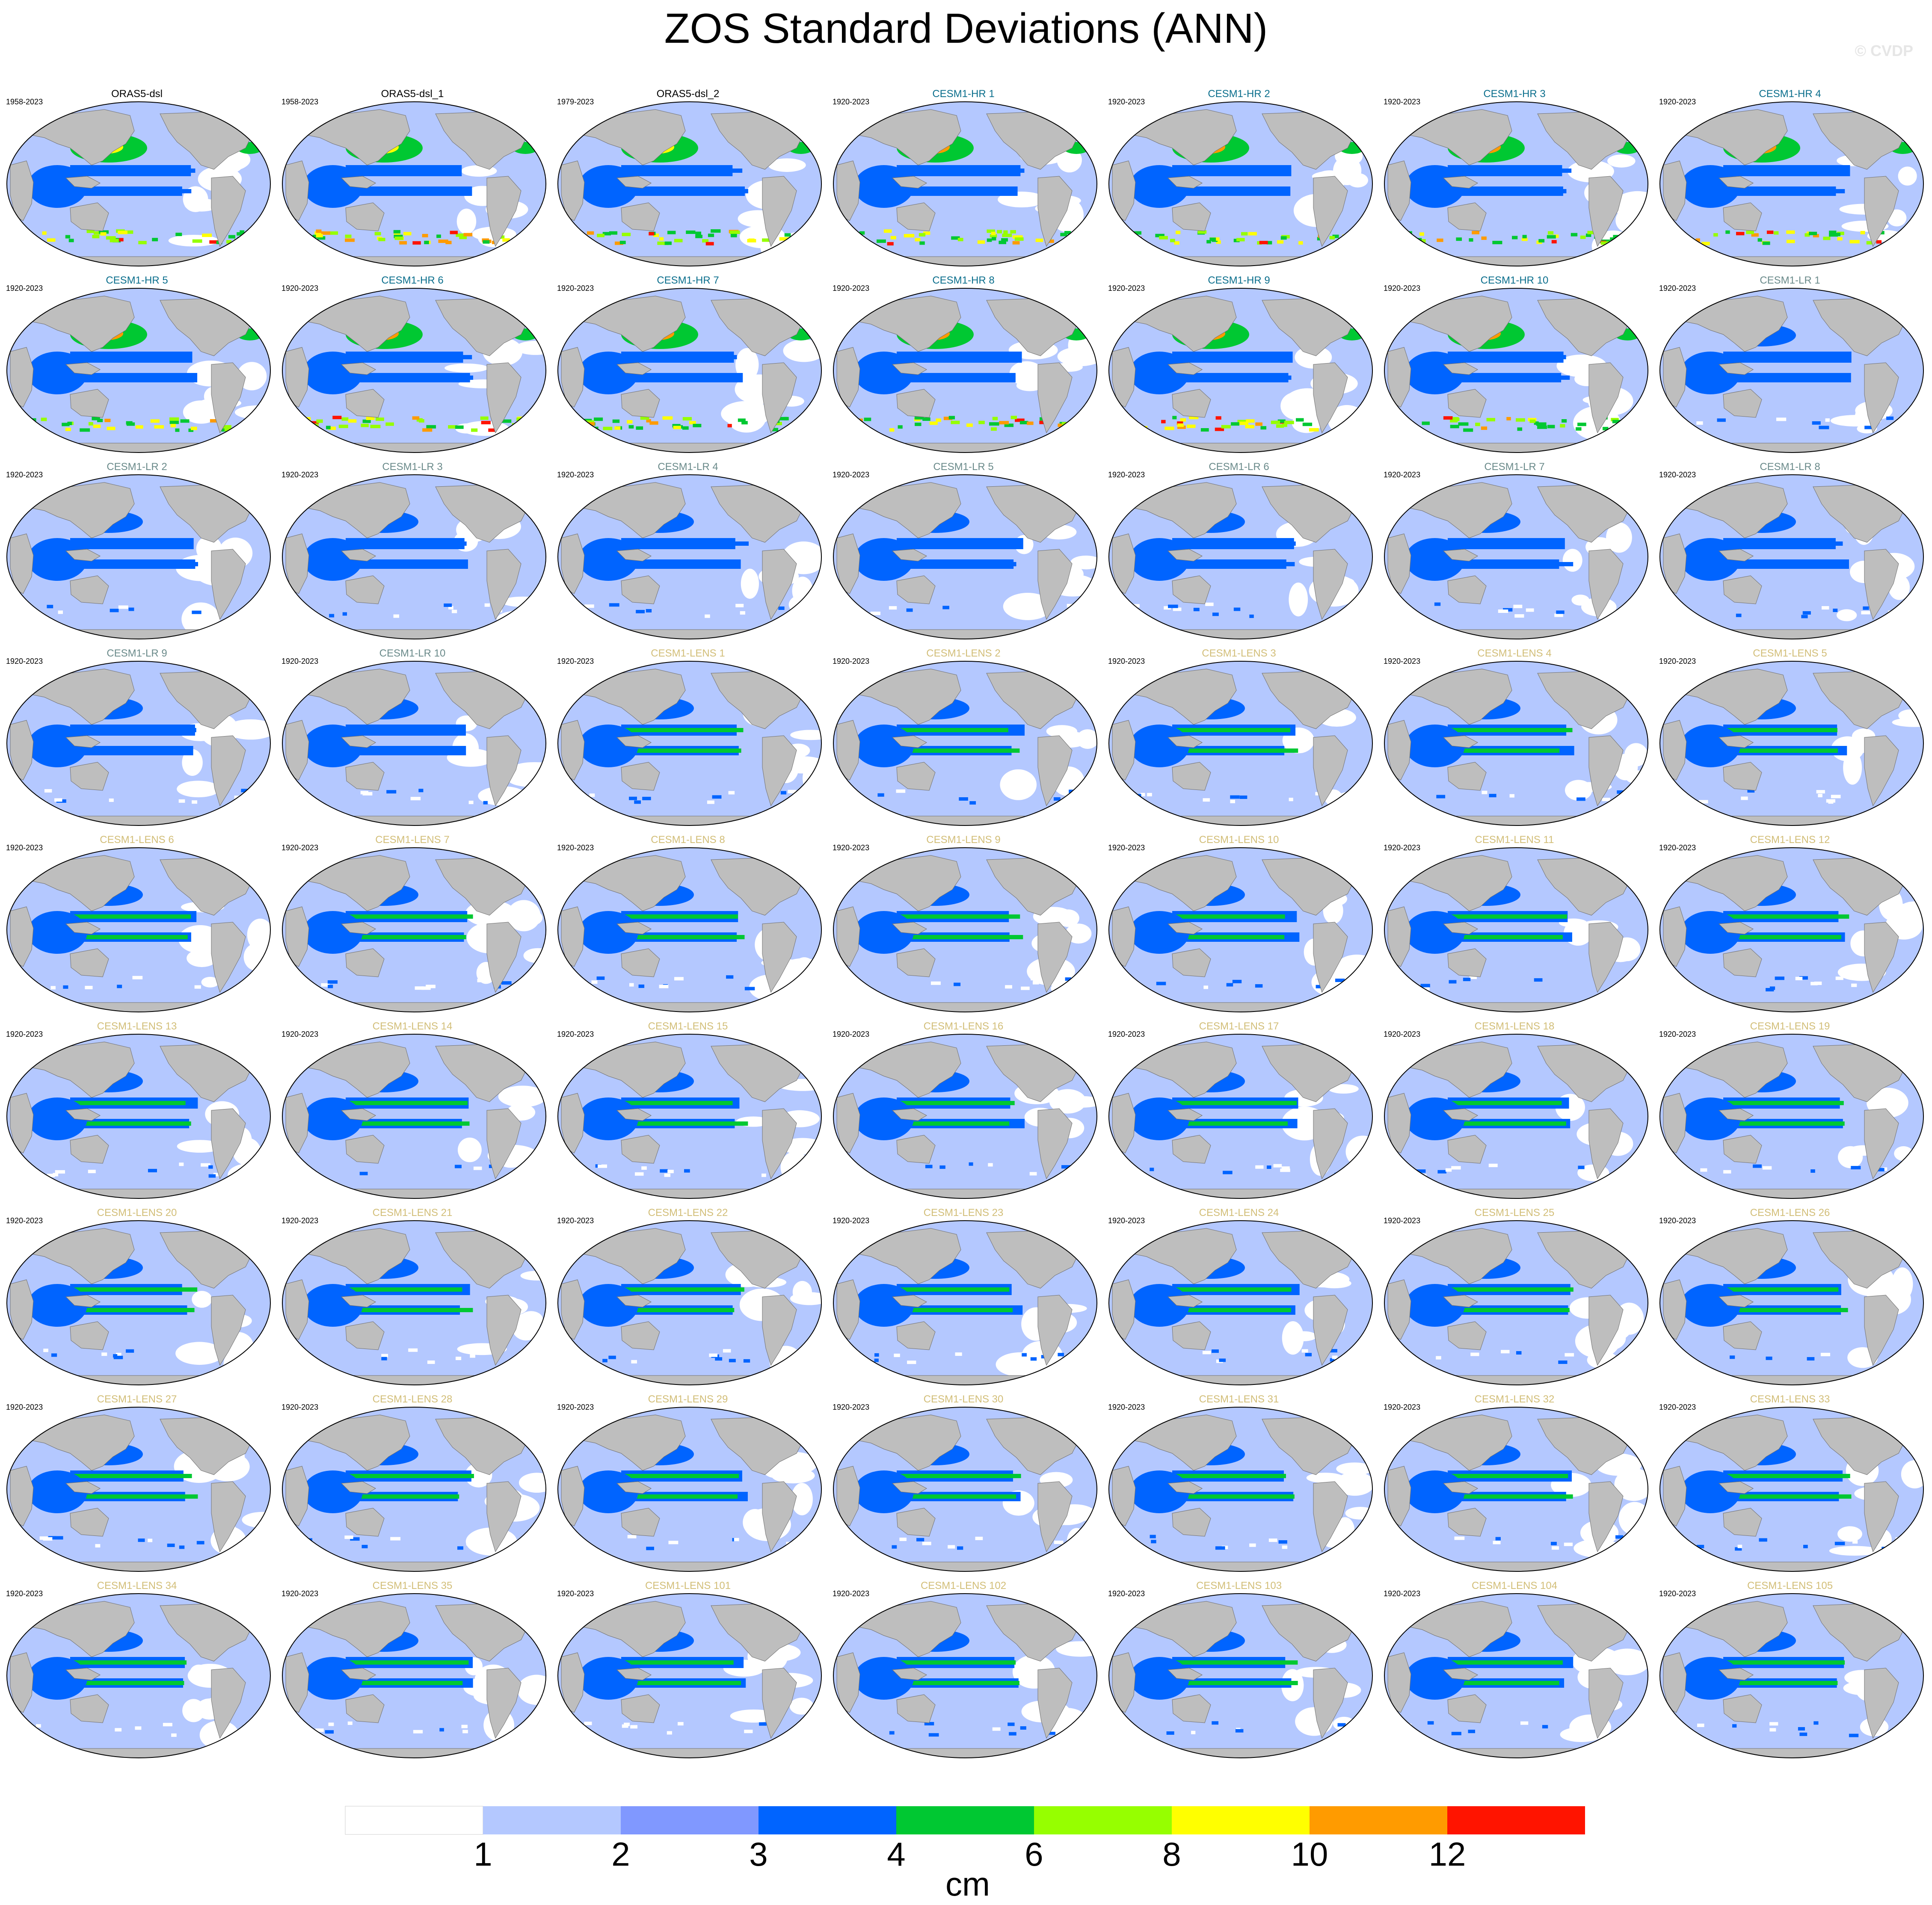 Image resolution: width=1932 pixels, height=1905 pixels. What do you see at coordinates (758, 1854) in the screenshot?
I see `colorbar-tick-label: 3` at bounding box center [758, 1854].